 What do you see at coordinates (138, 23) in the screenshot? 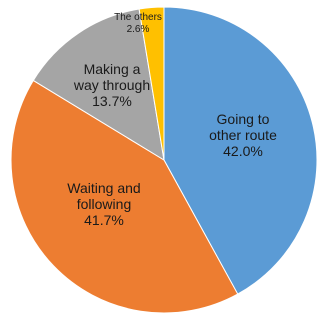
I see `slice-data-label: The others 2.6%` at bounding box center [138, 23].